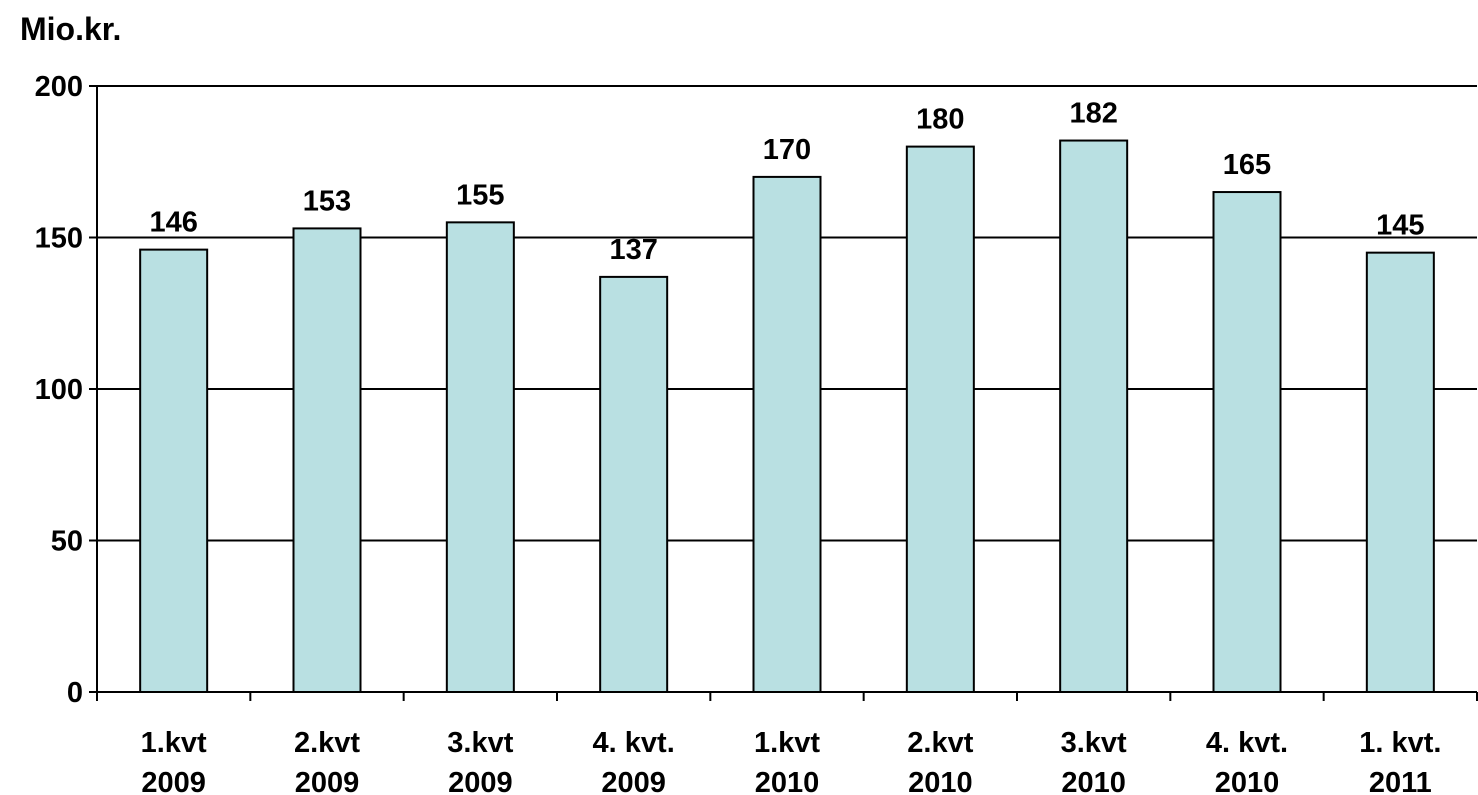 This screenshot has height=795, width=1478. I want to click on x-category-label: 1. kvt. 2011, so click(1400, 761).